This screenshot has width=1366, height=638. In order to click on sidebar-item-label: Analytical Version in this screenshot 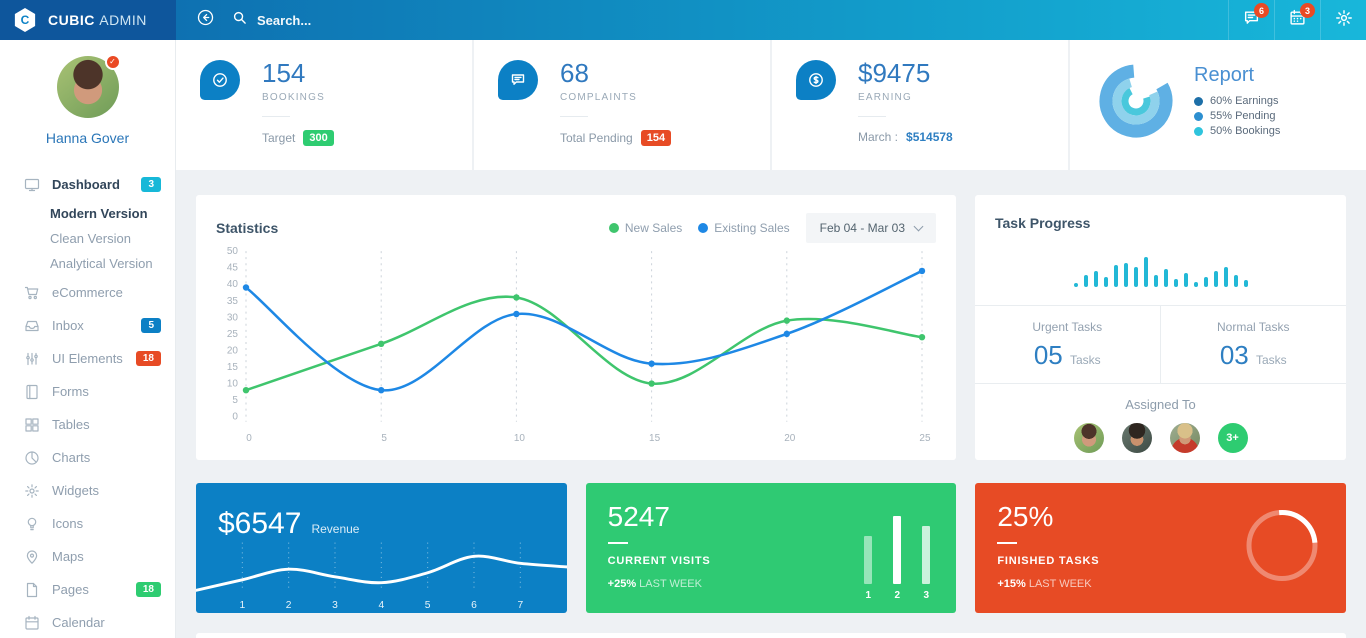, I will do `click(101, 263)`.